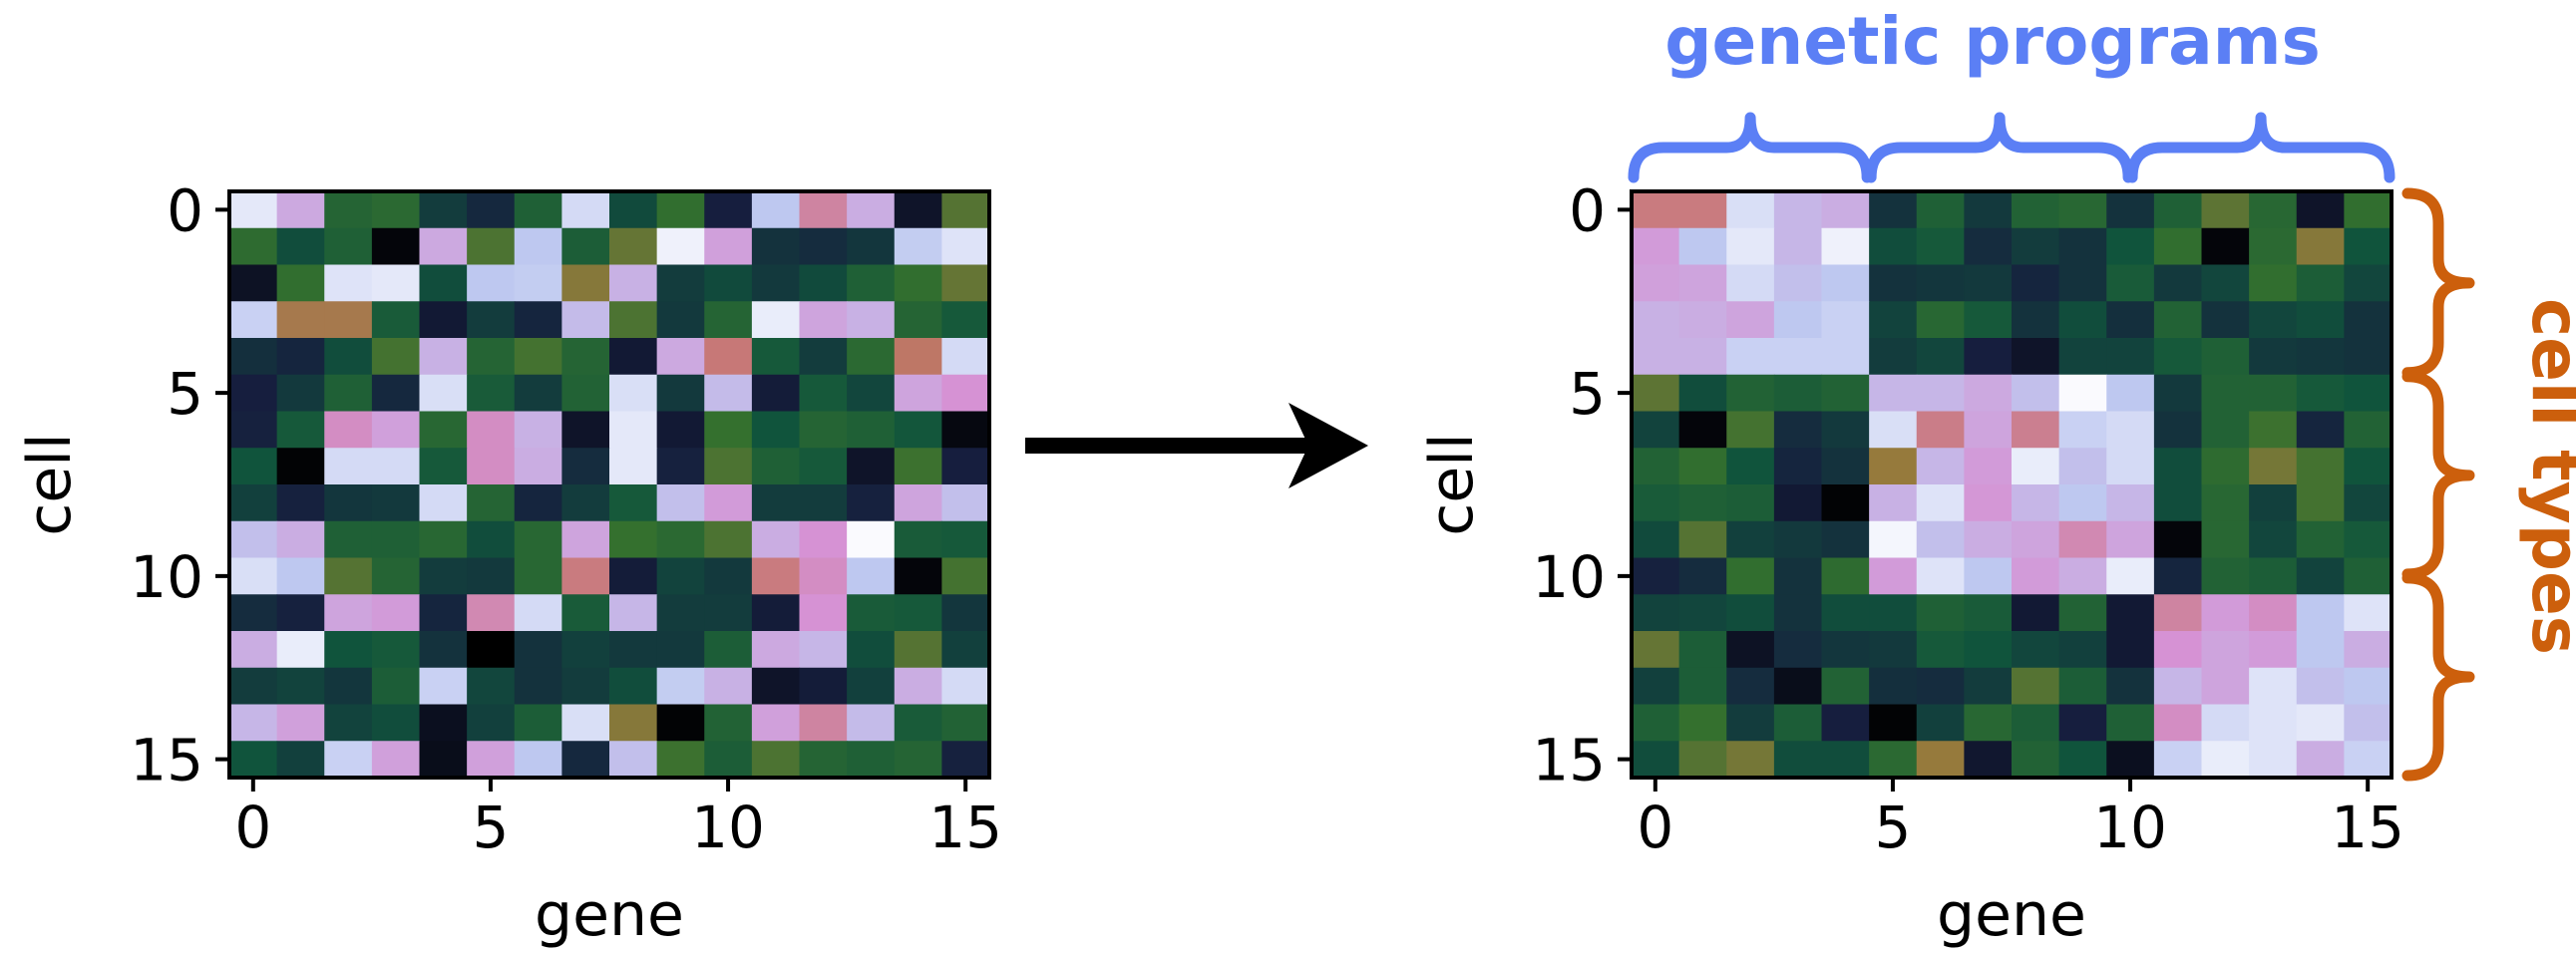  What do you see at coordinates (1993, 42) in the screenshot?
I see `genetic-programs-label: genetic programs` at bounding box center [1993, 42].